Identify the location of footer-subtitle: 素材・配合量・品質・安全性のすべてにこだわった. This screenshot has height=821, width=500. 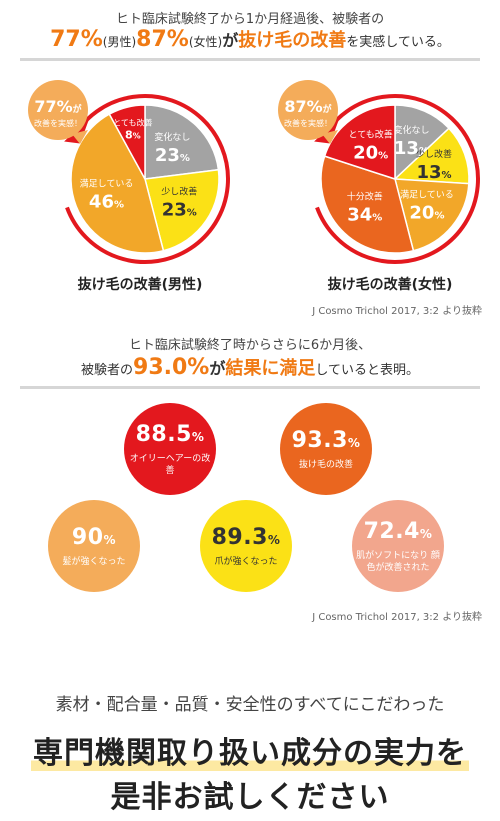
(250, 705).